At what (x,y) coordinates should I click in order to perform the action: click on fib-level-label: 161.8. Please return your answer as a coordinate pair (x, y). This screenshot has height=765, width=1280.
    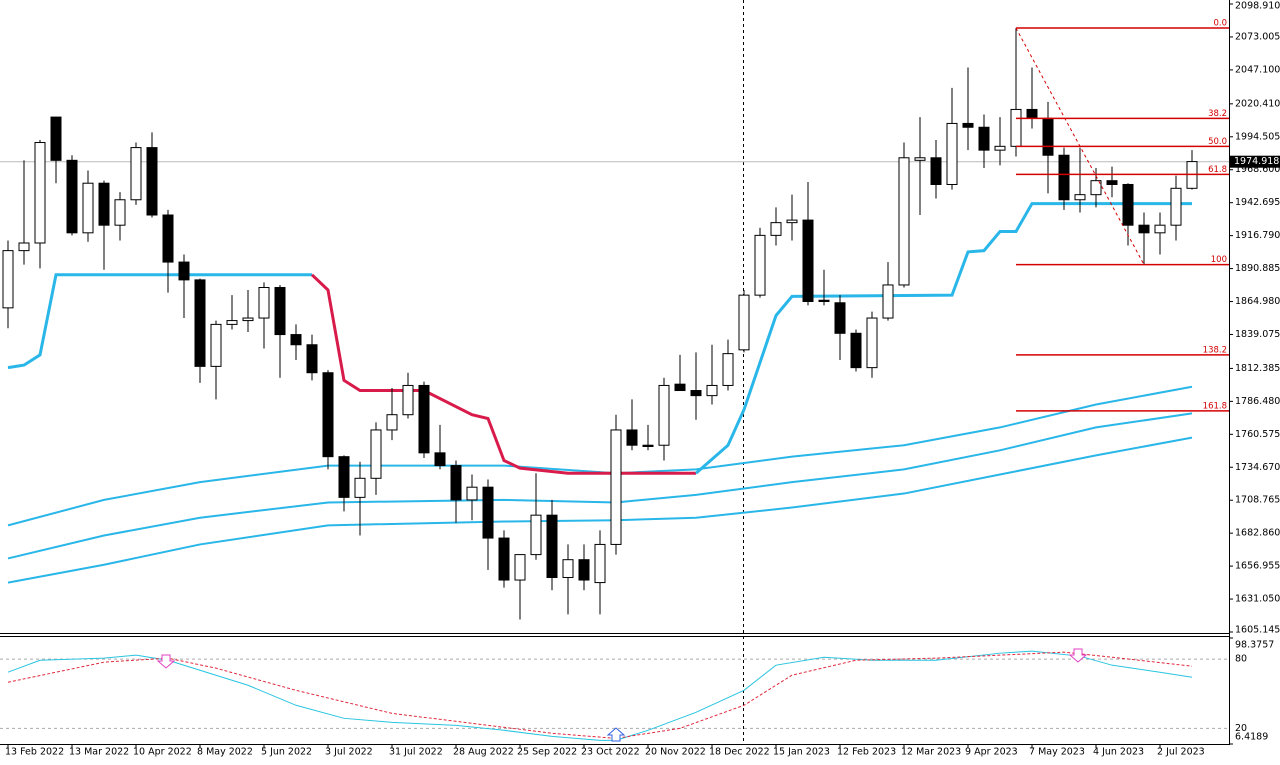
    Looking at the image, I should click on (1215, 406).